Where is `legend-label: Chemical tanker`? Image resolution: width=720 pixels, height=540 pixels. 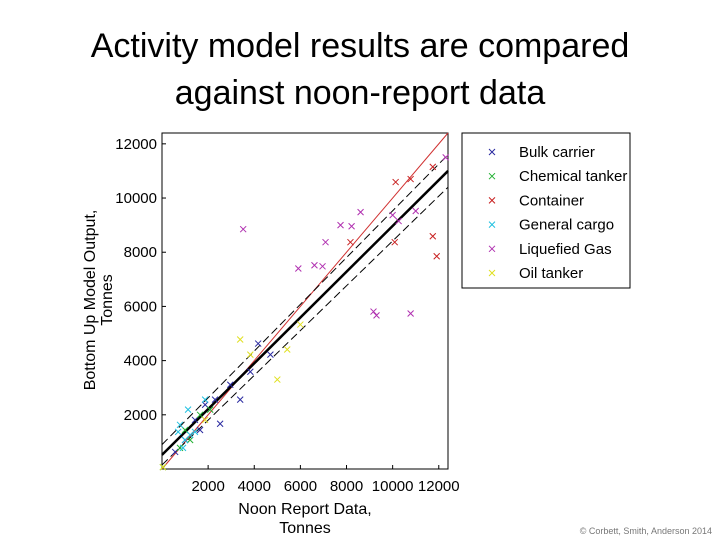
legend-label: Chemical tanker is located at coordinates (573, 176).